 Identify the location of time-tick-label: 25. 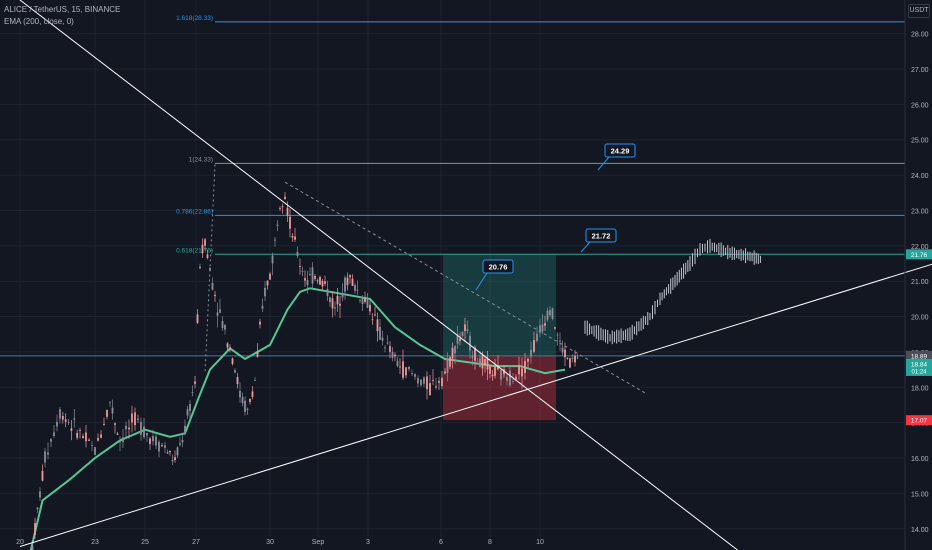
(145, 542).